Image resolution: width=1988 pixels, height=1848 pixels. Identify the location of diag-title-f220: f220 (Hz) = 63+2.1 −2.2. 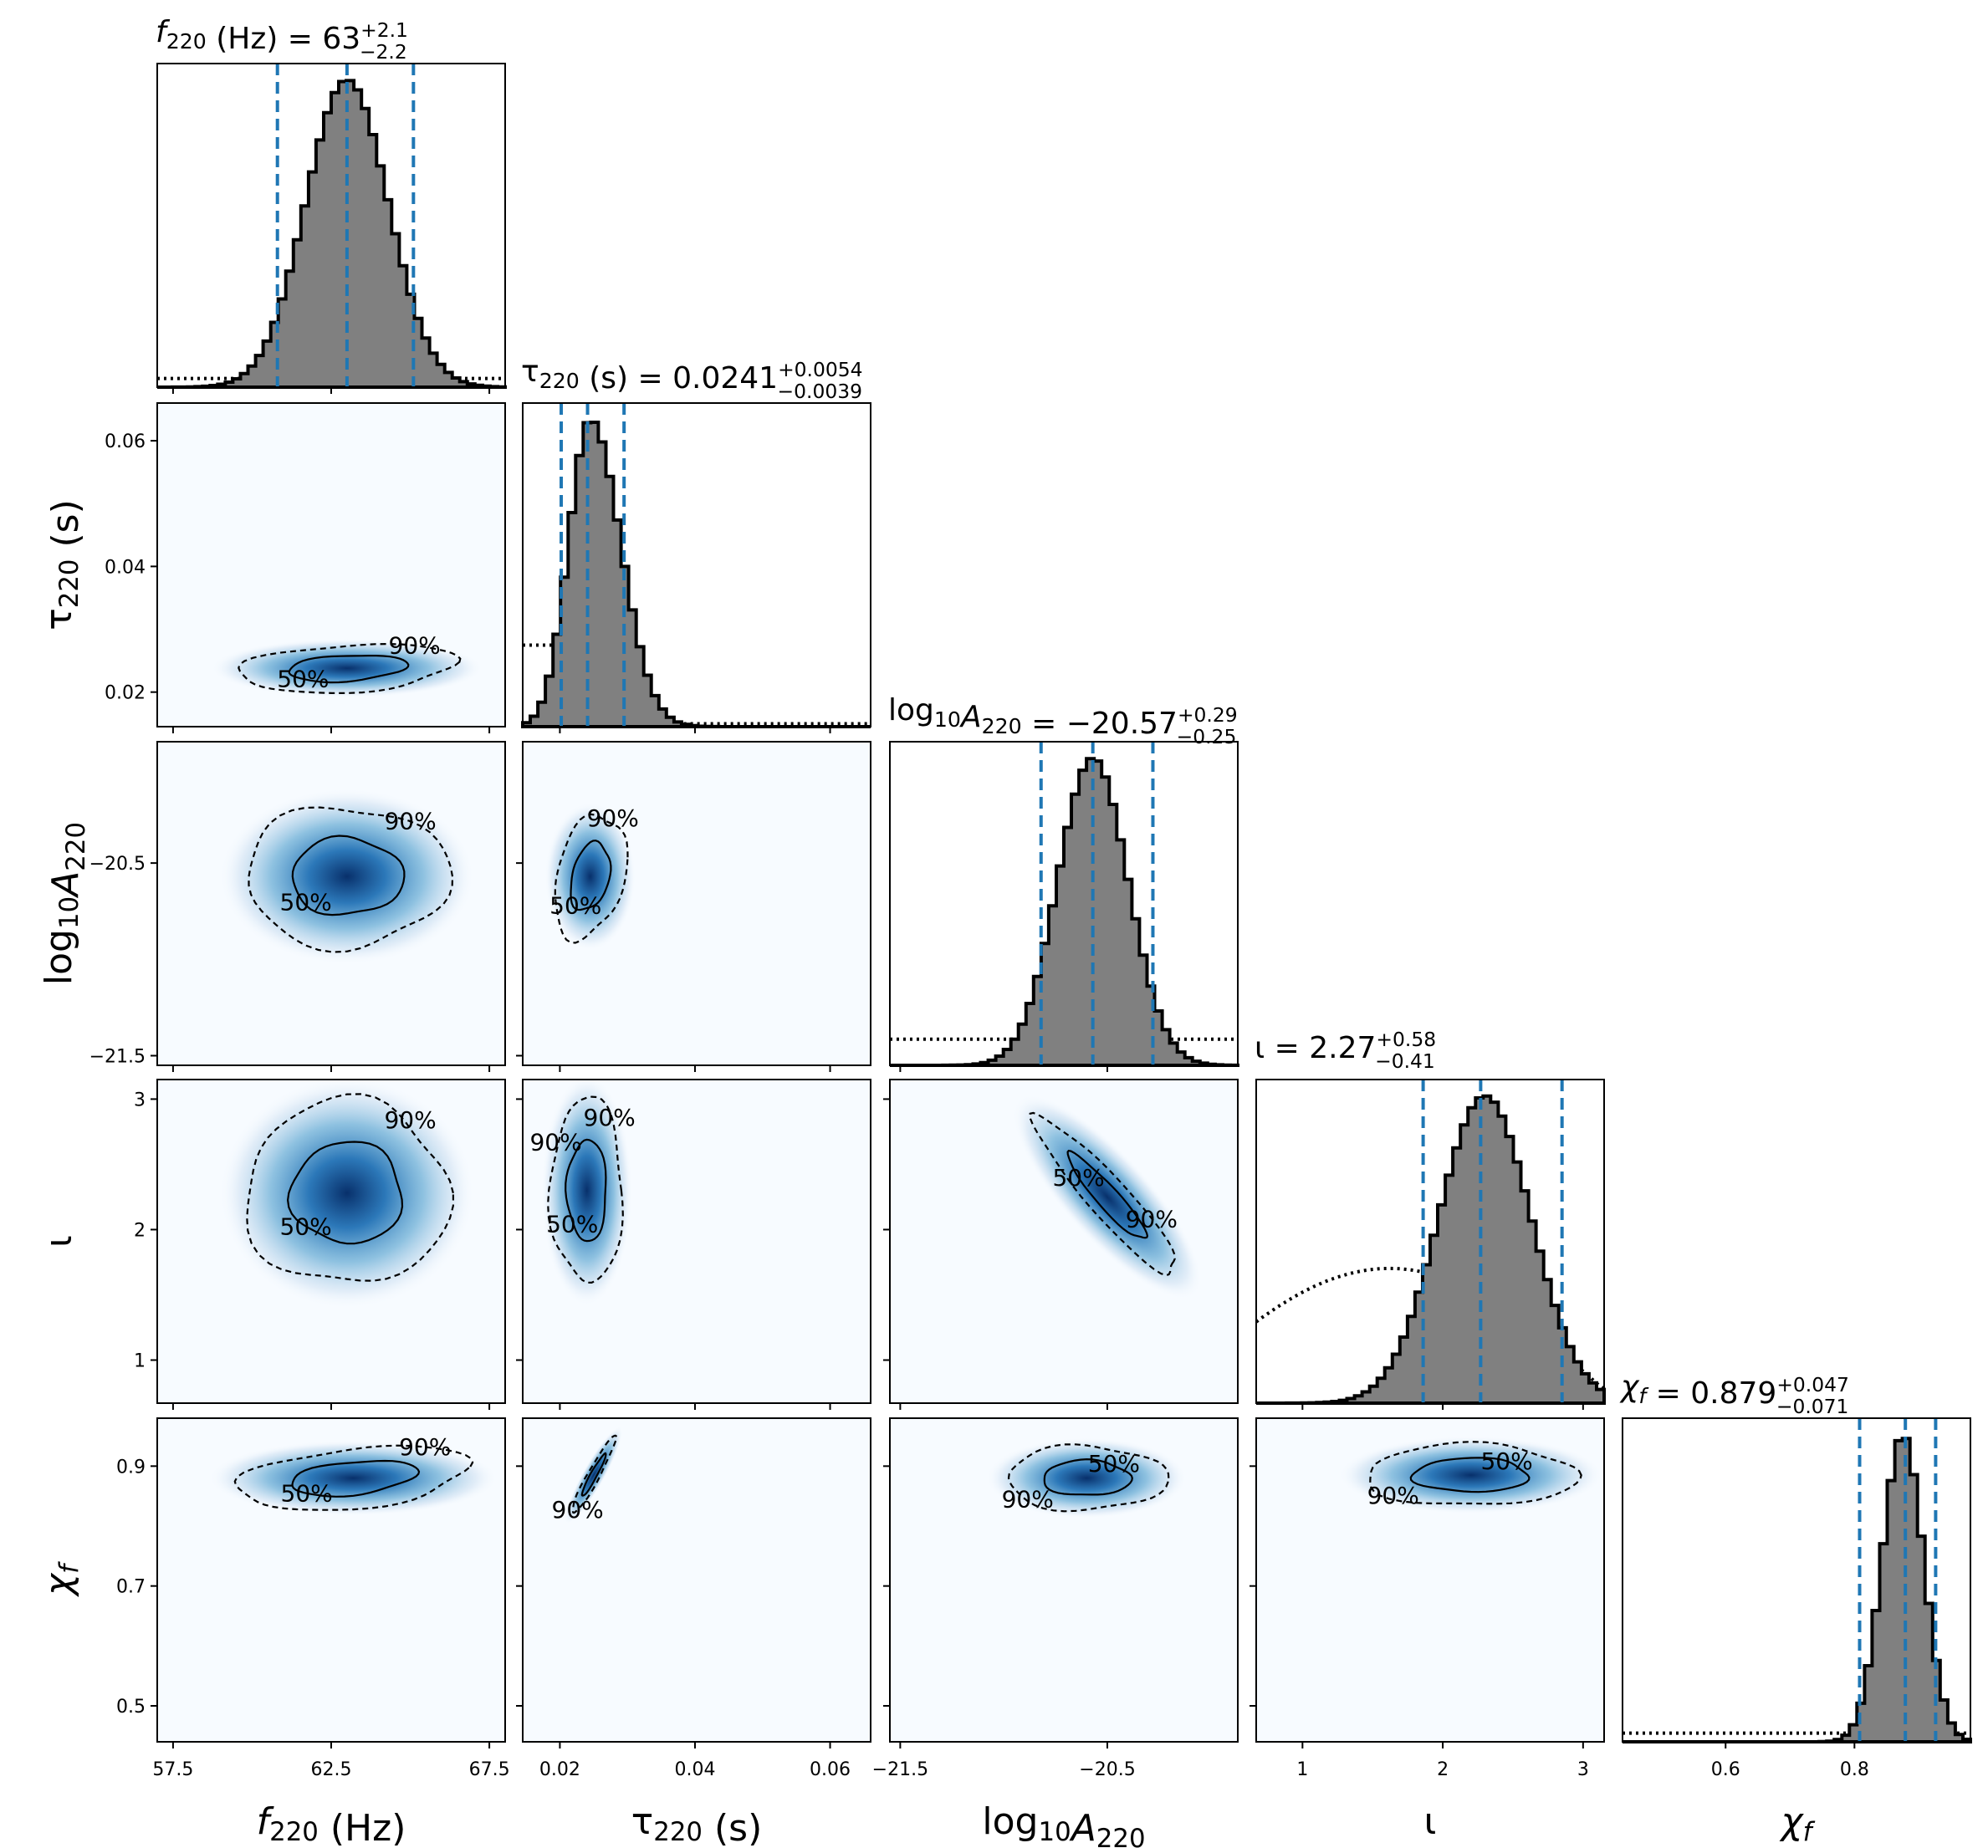
(282, 39).